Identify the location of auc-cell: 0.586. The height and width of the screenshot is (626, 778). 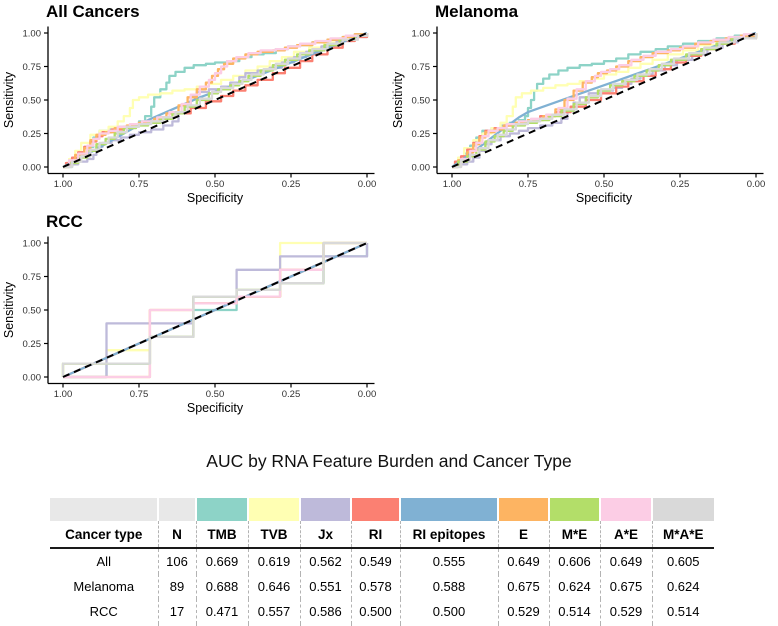
(325, 611).